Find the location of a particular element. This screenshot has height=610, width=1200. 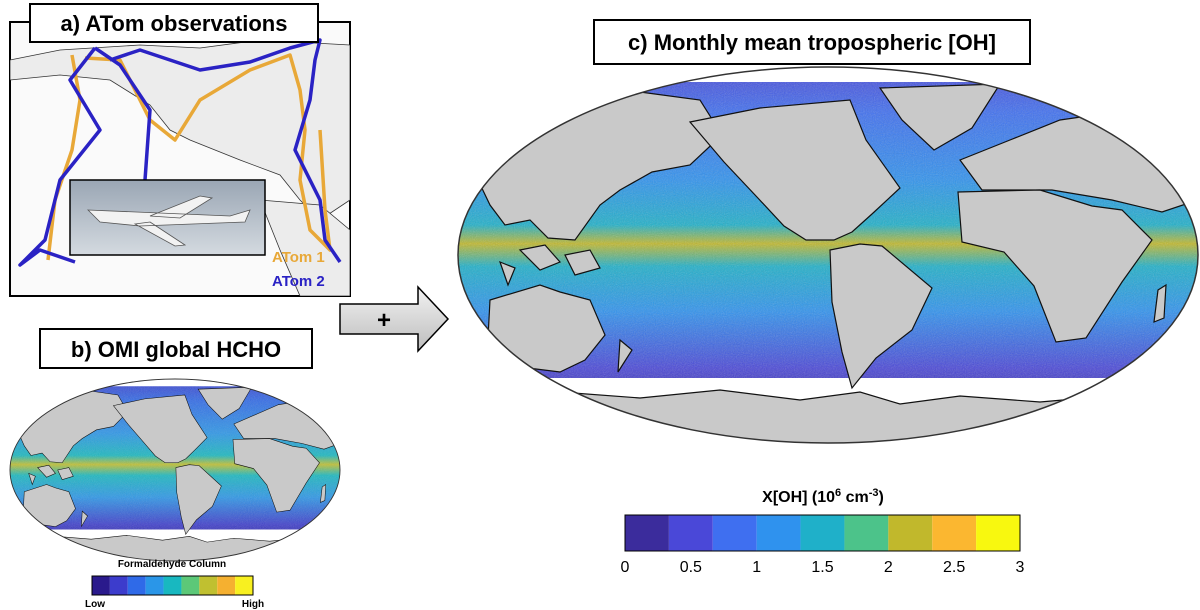

oh-colorbar-tick-label: 2.5 is located at coordinates (954, 567).